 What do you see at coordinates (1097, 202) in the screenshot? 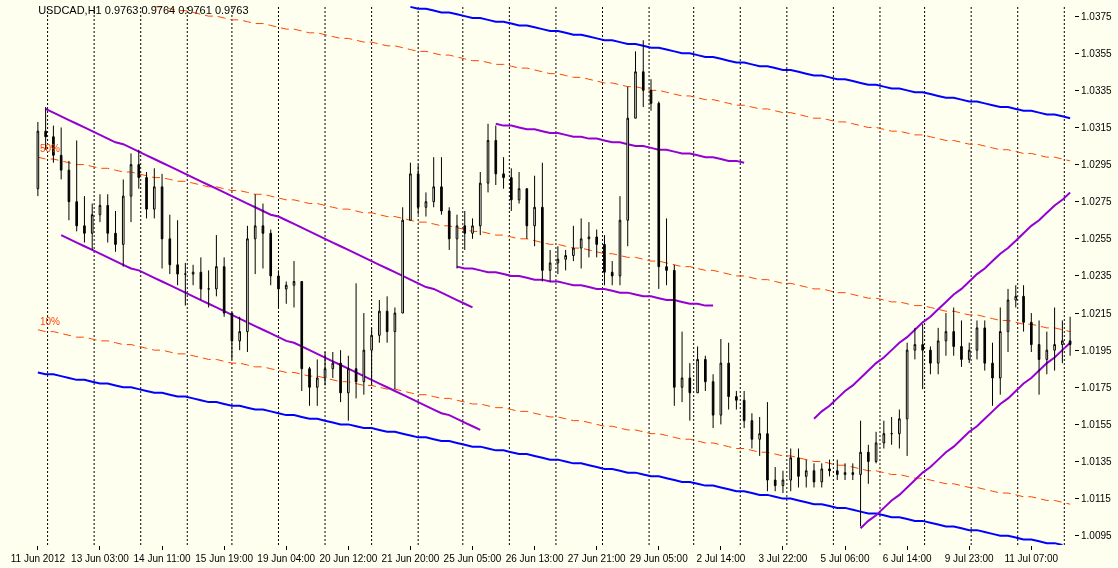
I see `y-tick-label: 1.0275` at bounding box center [1097, 202].